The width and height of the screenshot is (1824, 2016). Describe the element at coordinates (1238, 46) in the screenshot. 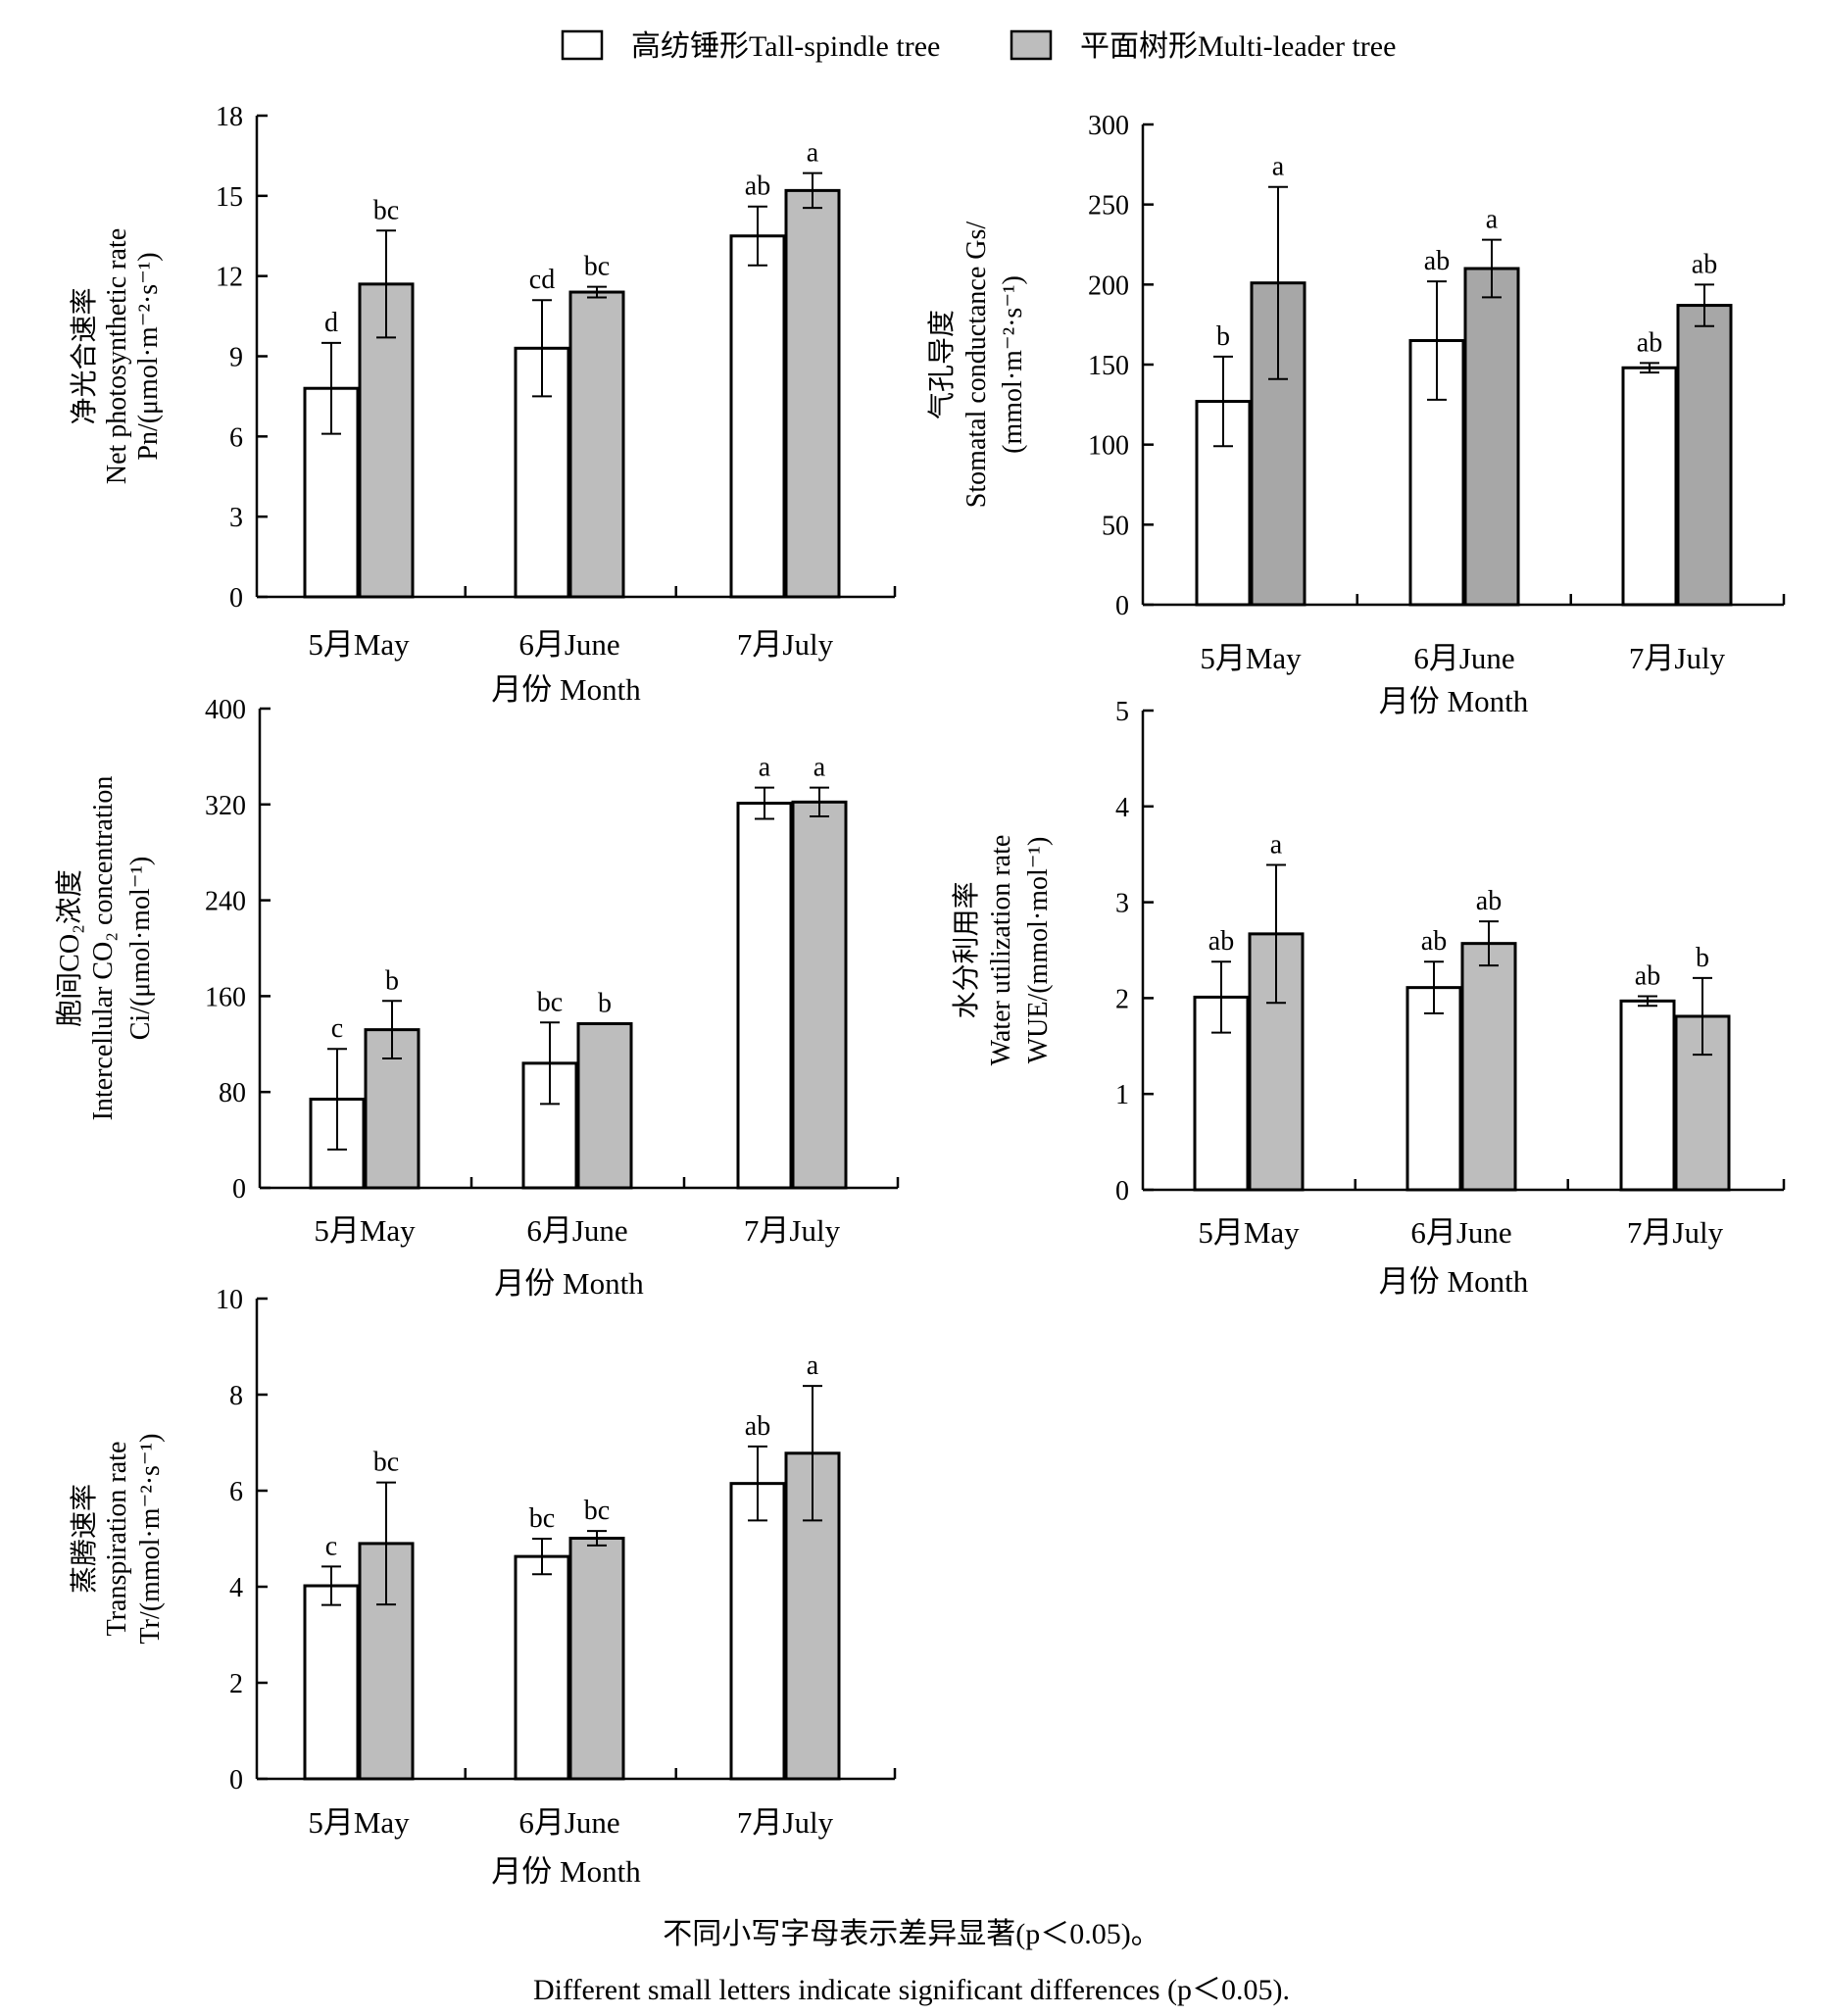

I see `legend-label-multi-leader: 平面树形Multi-leader tree` at that location.